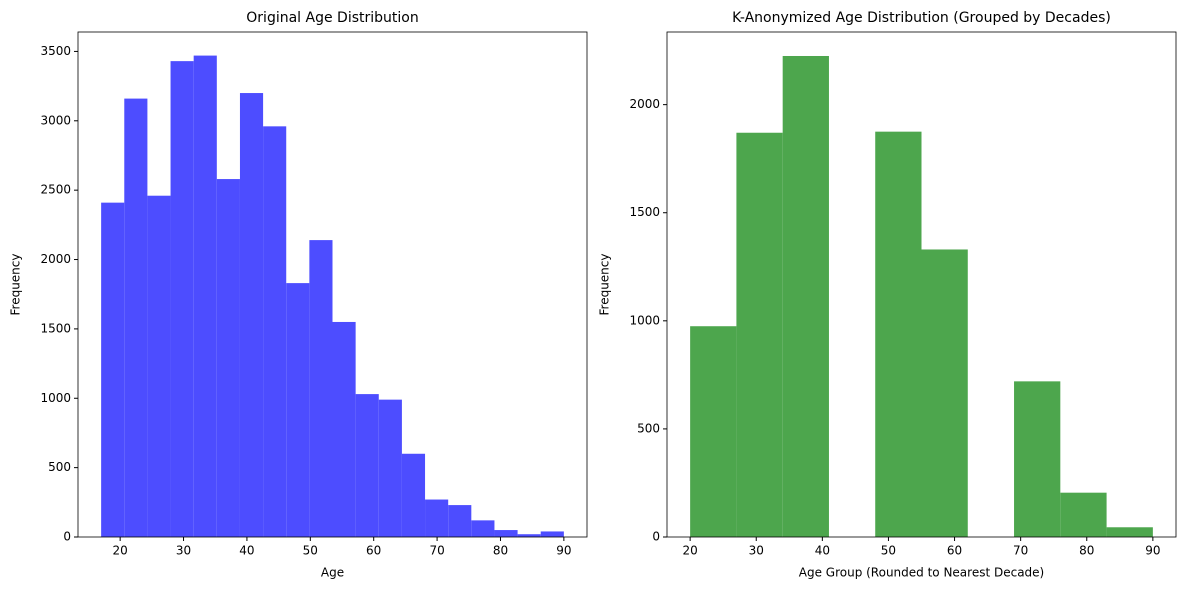  Describe the element at coordinates (922, 573) in the screenshot. I see `x-axis-label: Age Group (Rounded to Nearest Decade)` at that location.